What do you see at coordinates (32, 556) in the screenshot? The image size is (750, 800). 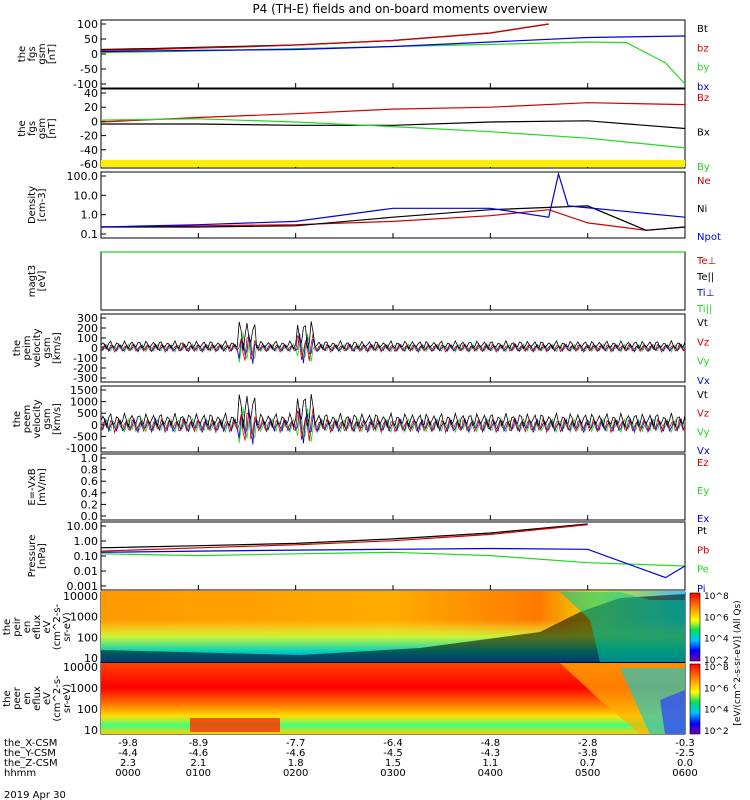 I see `y-axis-label: Pressure` at bounding box center [32, 556].